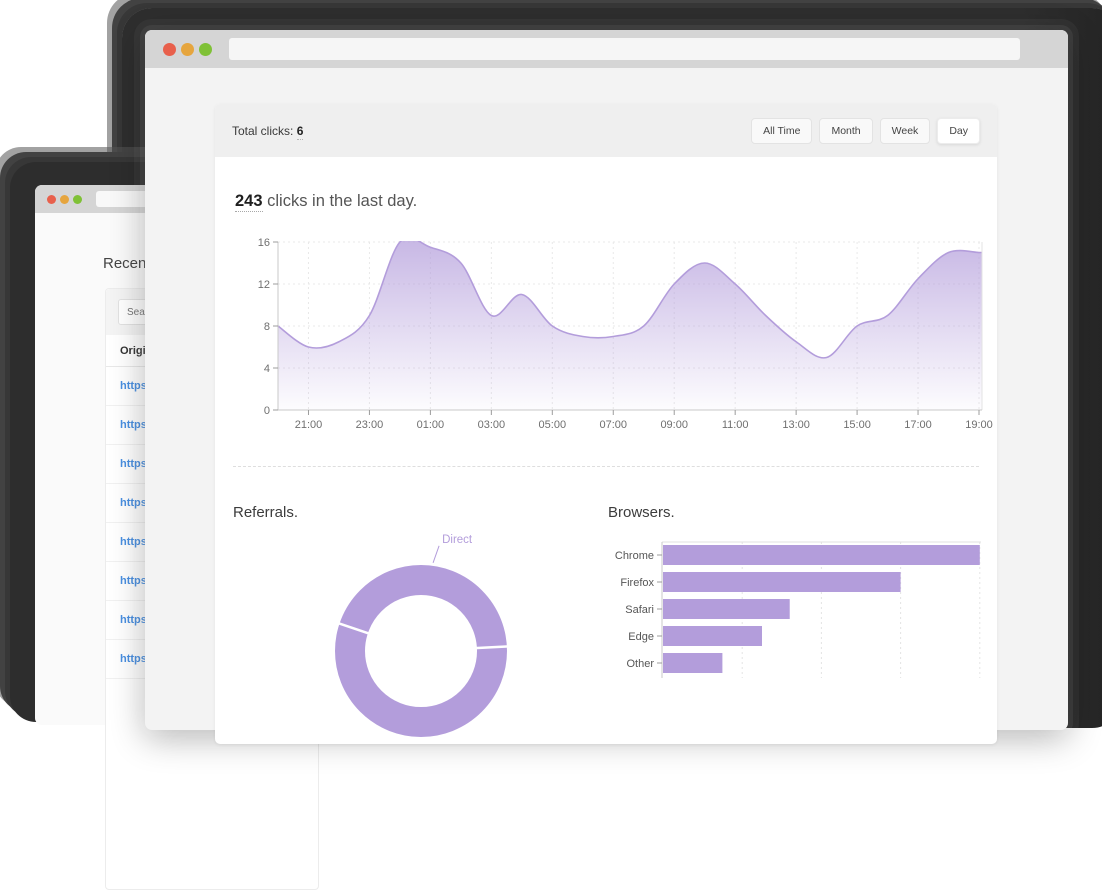  What do you see at coordinates (340, 201) in the screenshot?
I see `clicks-headline-text: clicks in the last day.` at bounding box center [340, 201].